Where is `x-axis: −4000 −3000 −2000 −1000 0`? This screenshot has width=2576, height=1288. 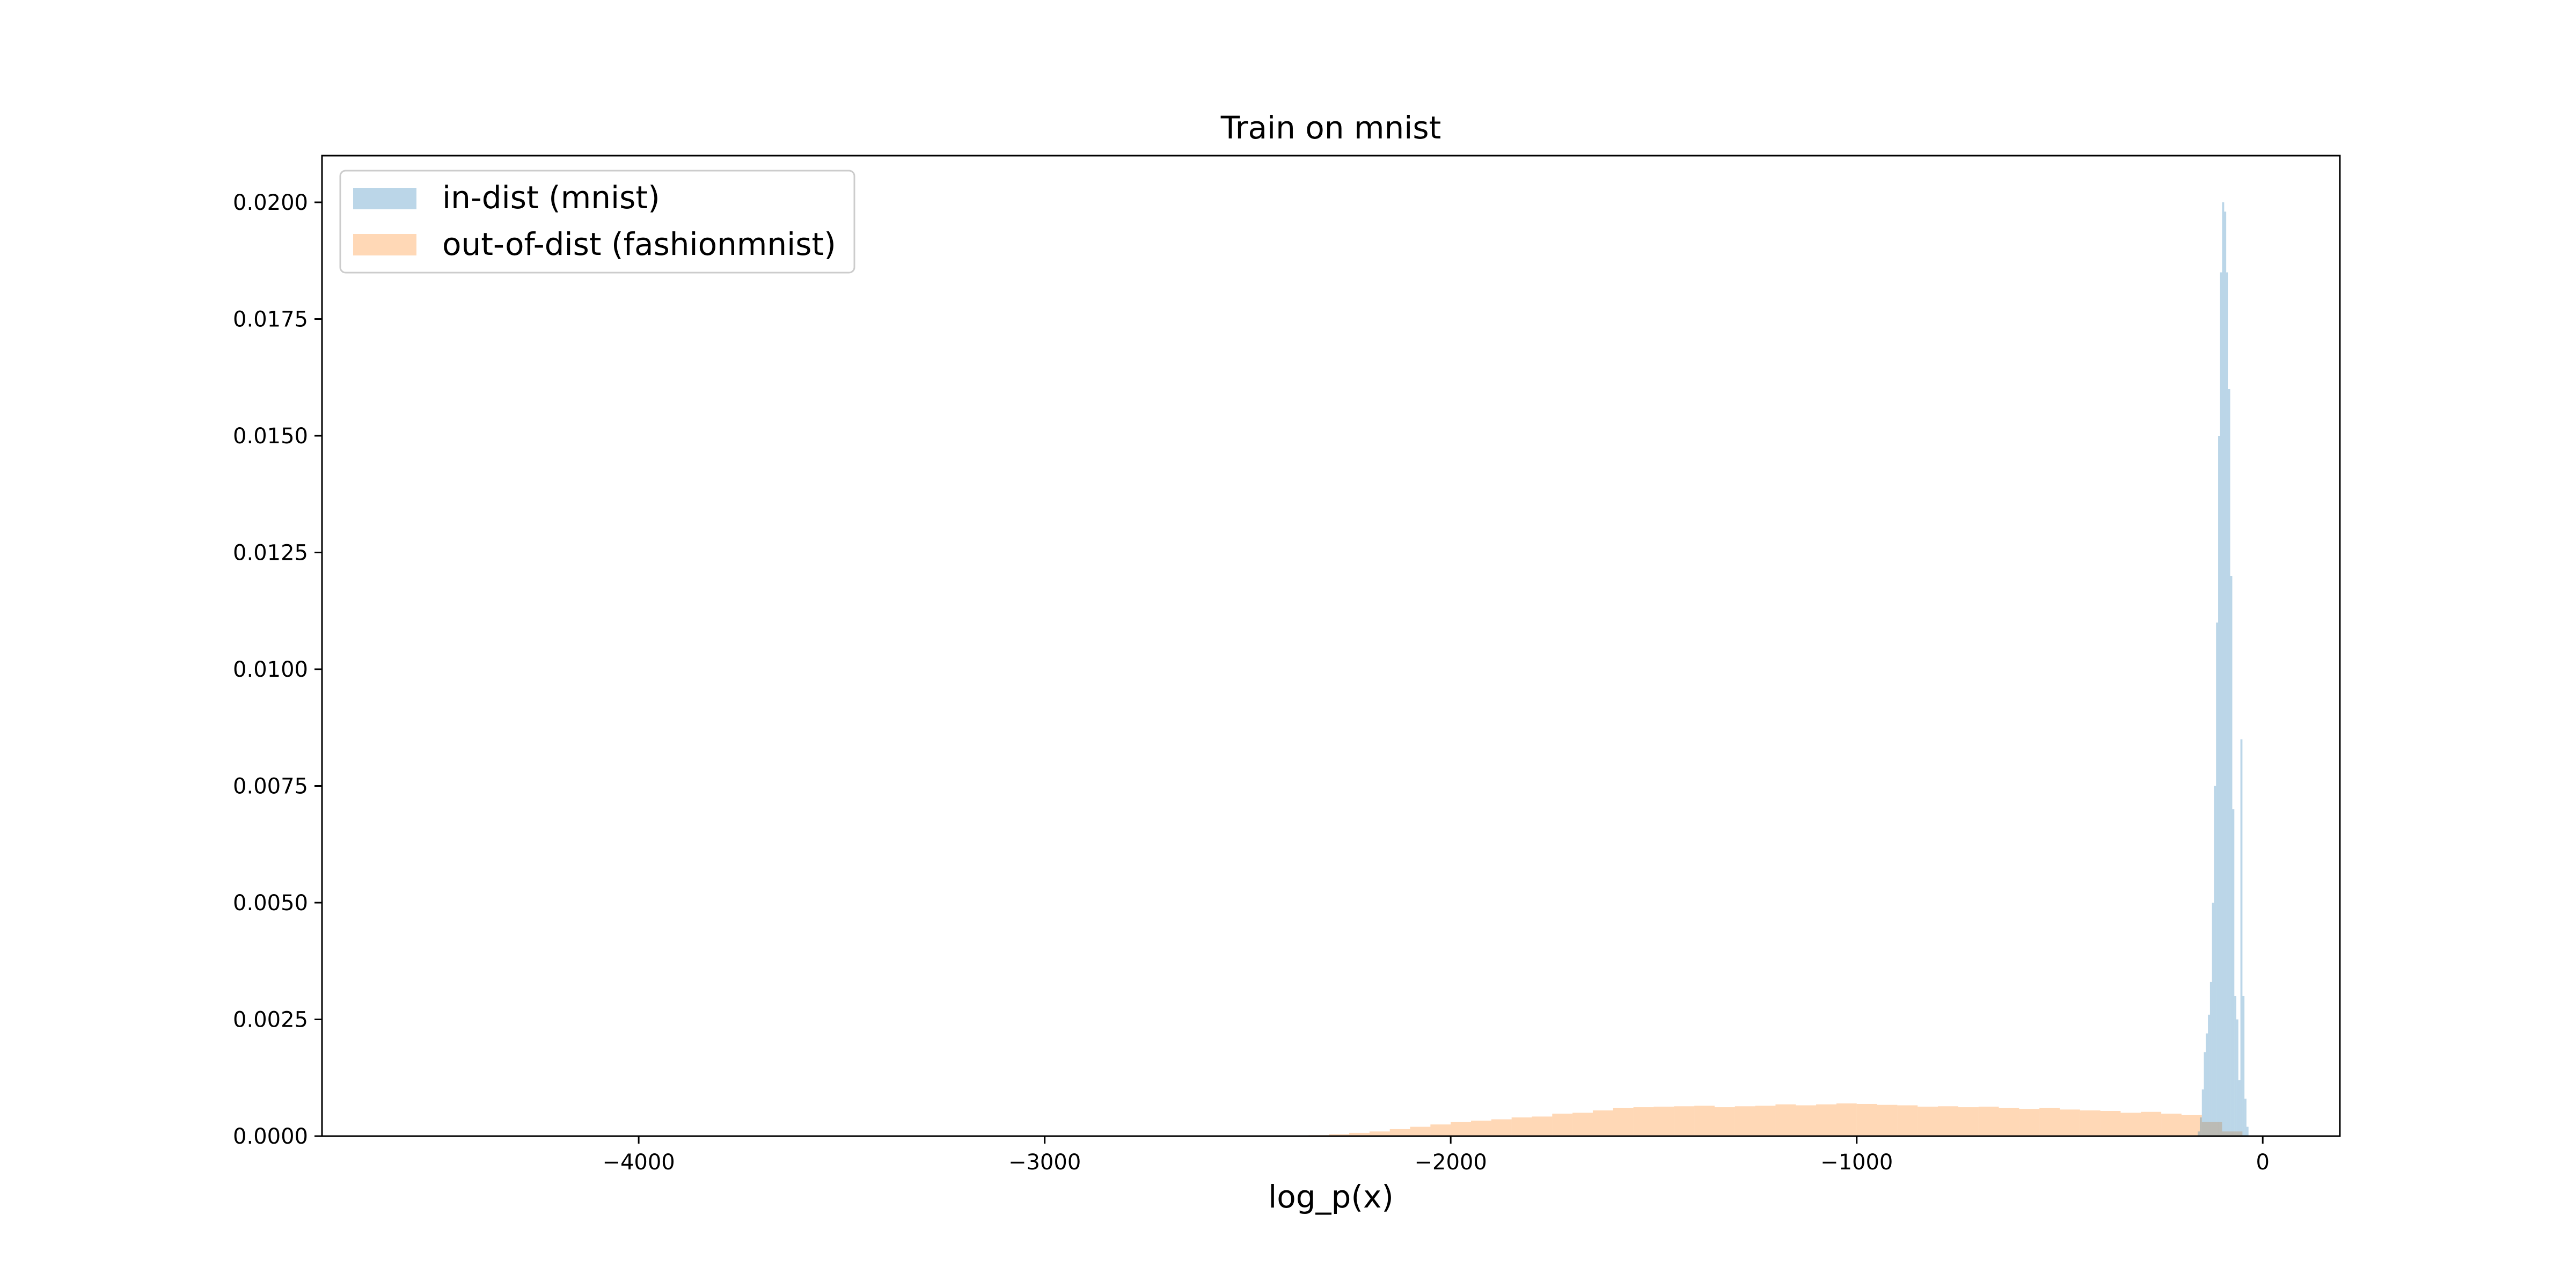 x-axis: −4000 −3000 −2000 −1000 0 is located at coordinates (1436, 1155).